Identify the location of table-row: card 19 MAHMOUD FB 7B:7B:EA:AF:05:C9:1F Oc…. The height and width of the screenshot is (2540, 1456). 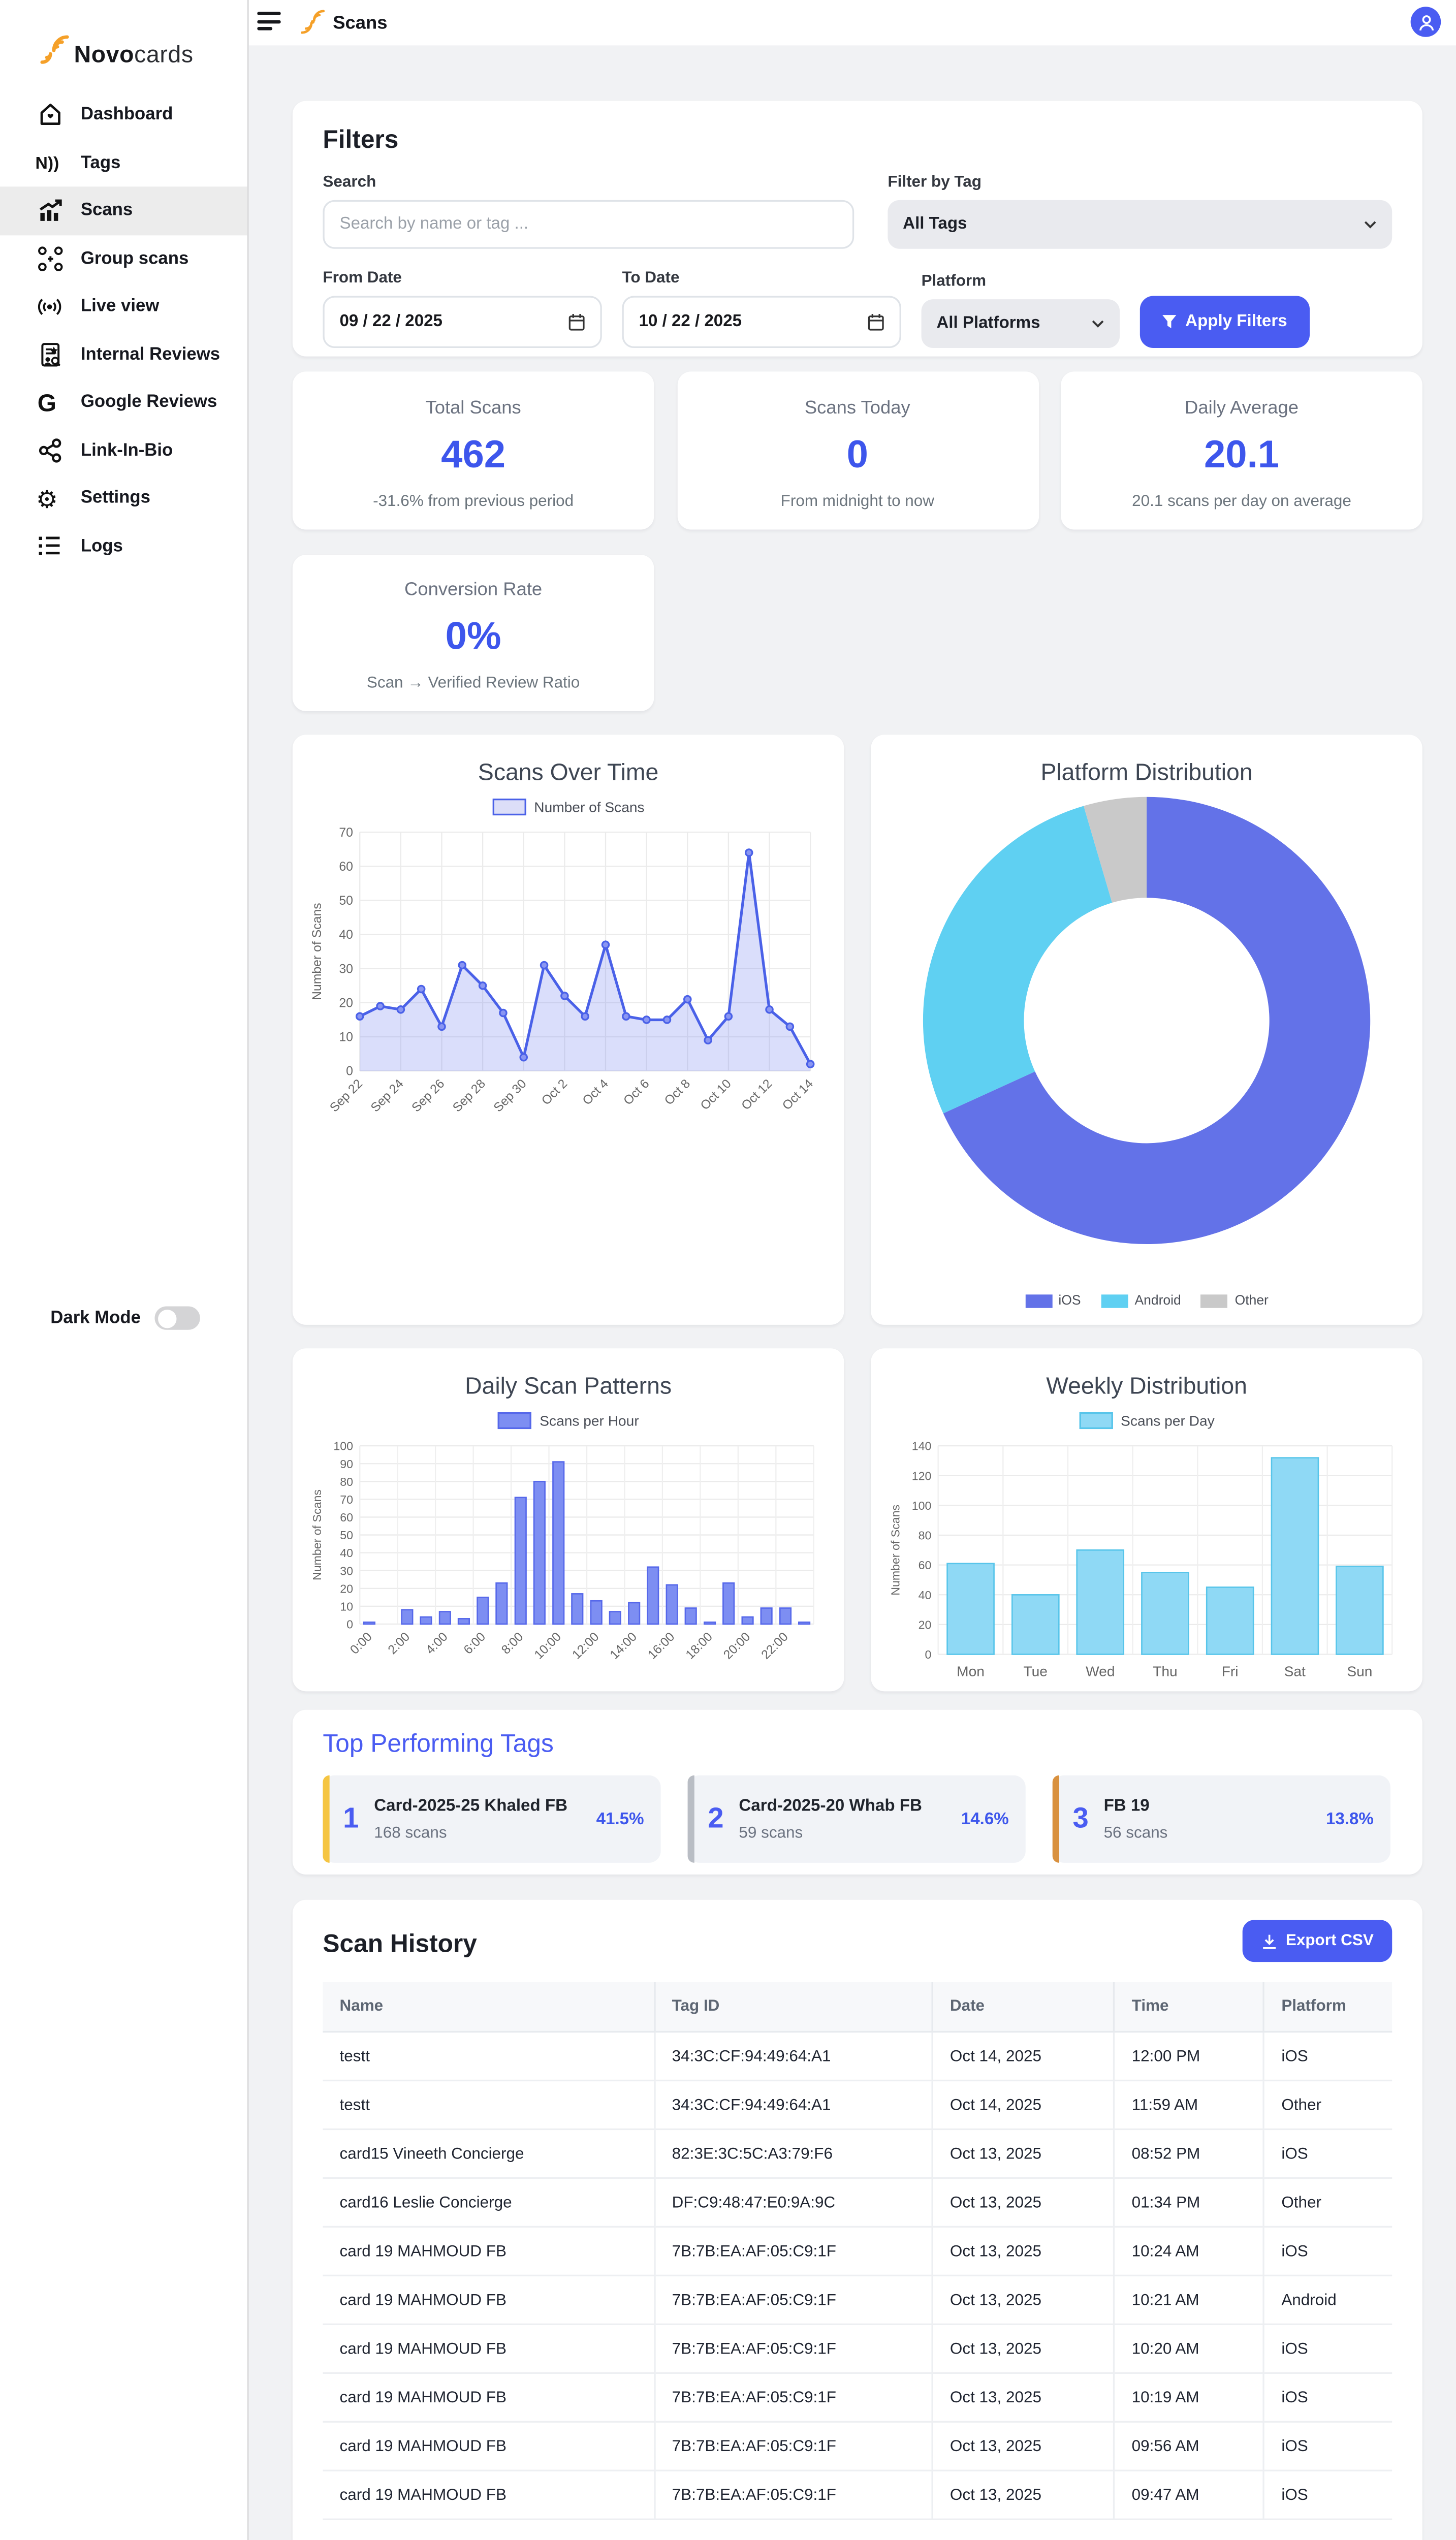
(857, 2251).